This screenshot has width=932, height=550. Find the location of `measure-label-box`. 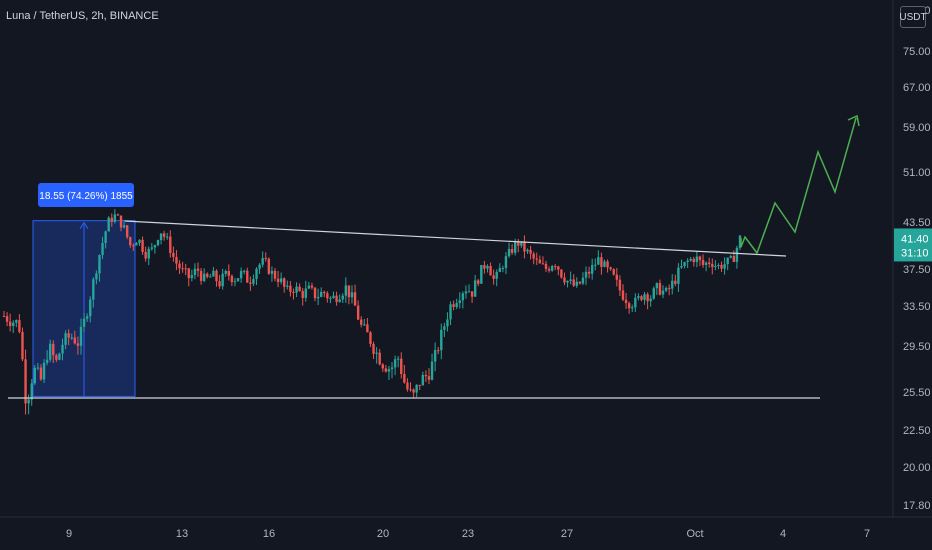

measure-label-box is located at coordinates (86, 195).